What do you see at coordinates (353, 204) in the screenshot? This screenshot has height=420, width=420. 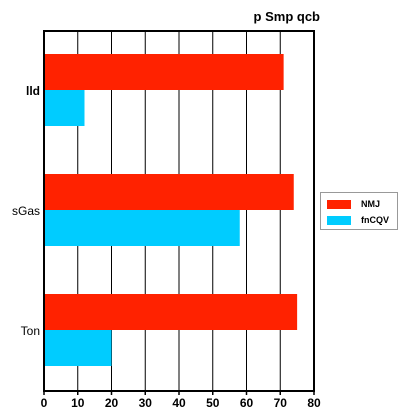 I see `legend-item-nmj: NMJ` at bounding box center [353, 204].